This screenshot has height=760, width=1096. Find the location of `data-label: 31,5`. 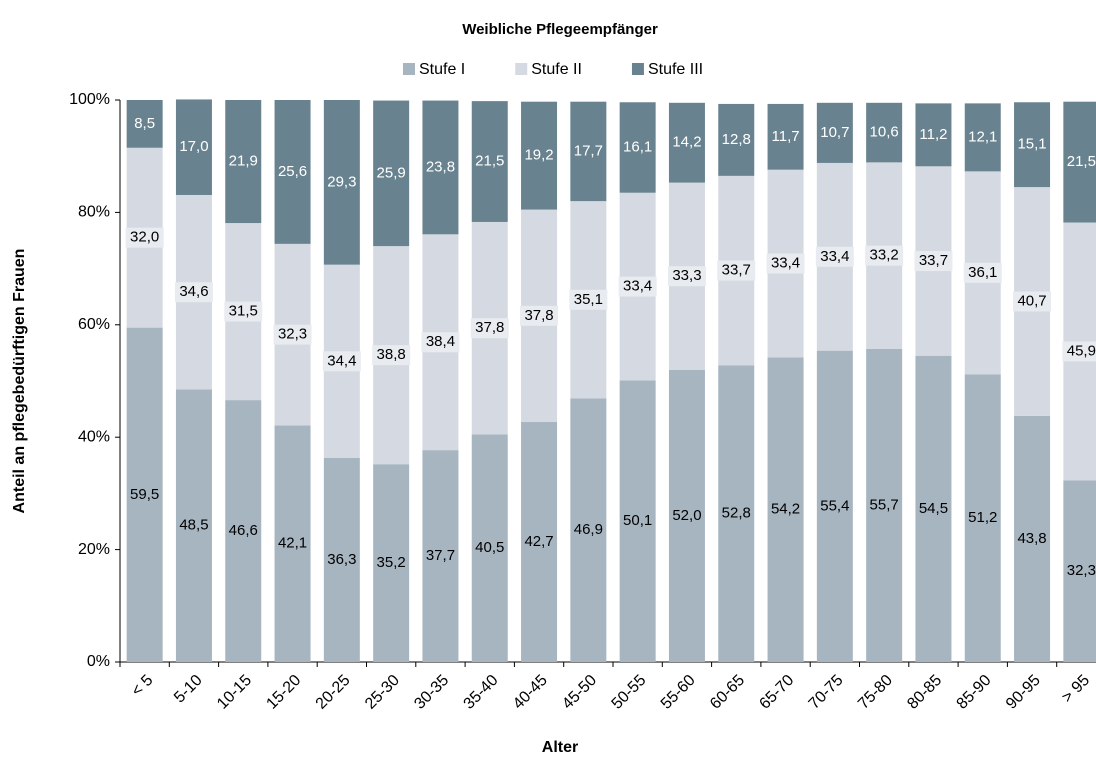

data-label: 31,5 is located at coordinates (243, 311).